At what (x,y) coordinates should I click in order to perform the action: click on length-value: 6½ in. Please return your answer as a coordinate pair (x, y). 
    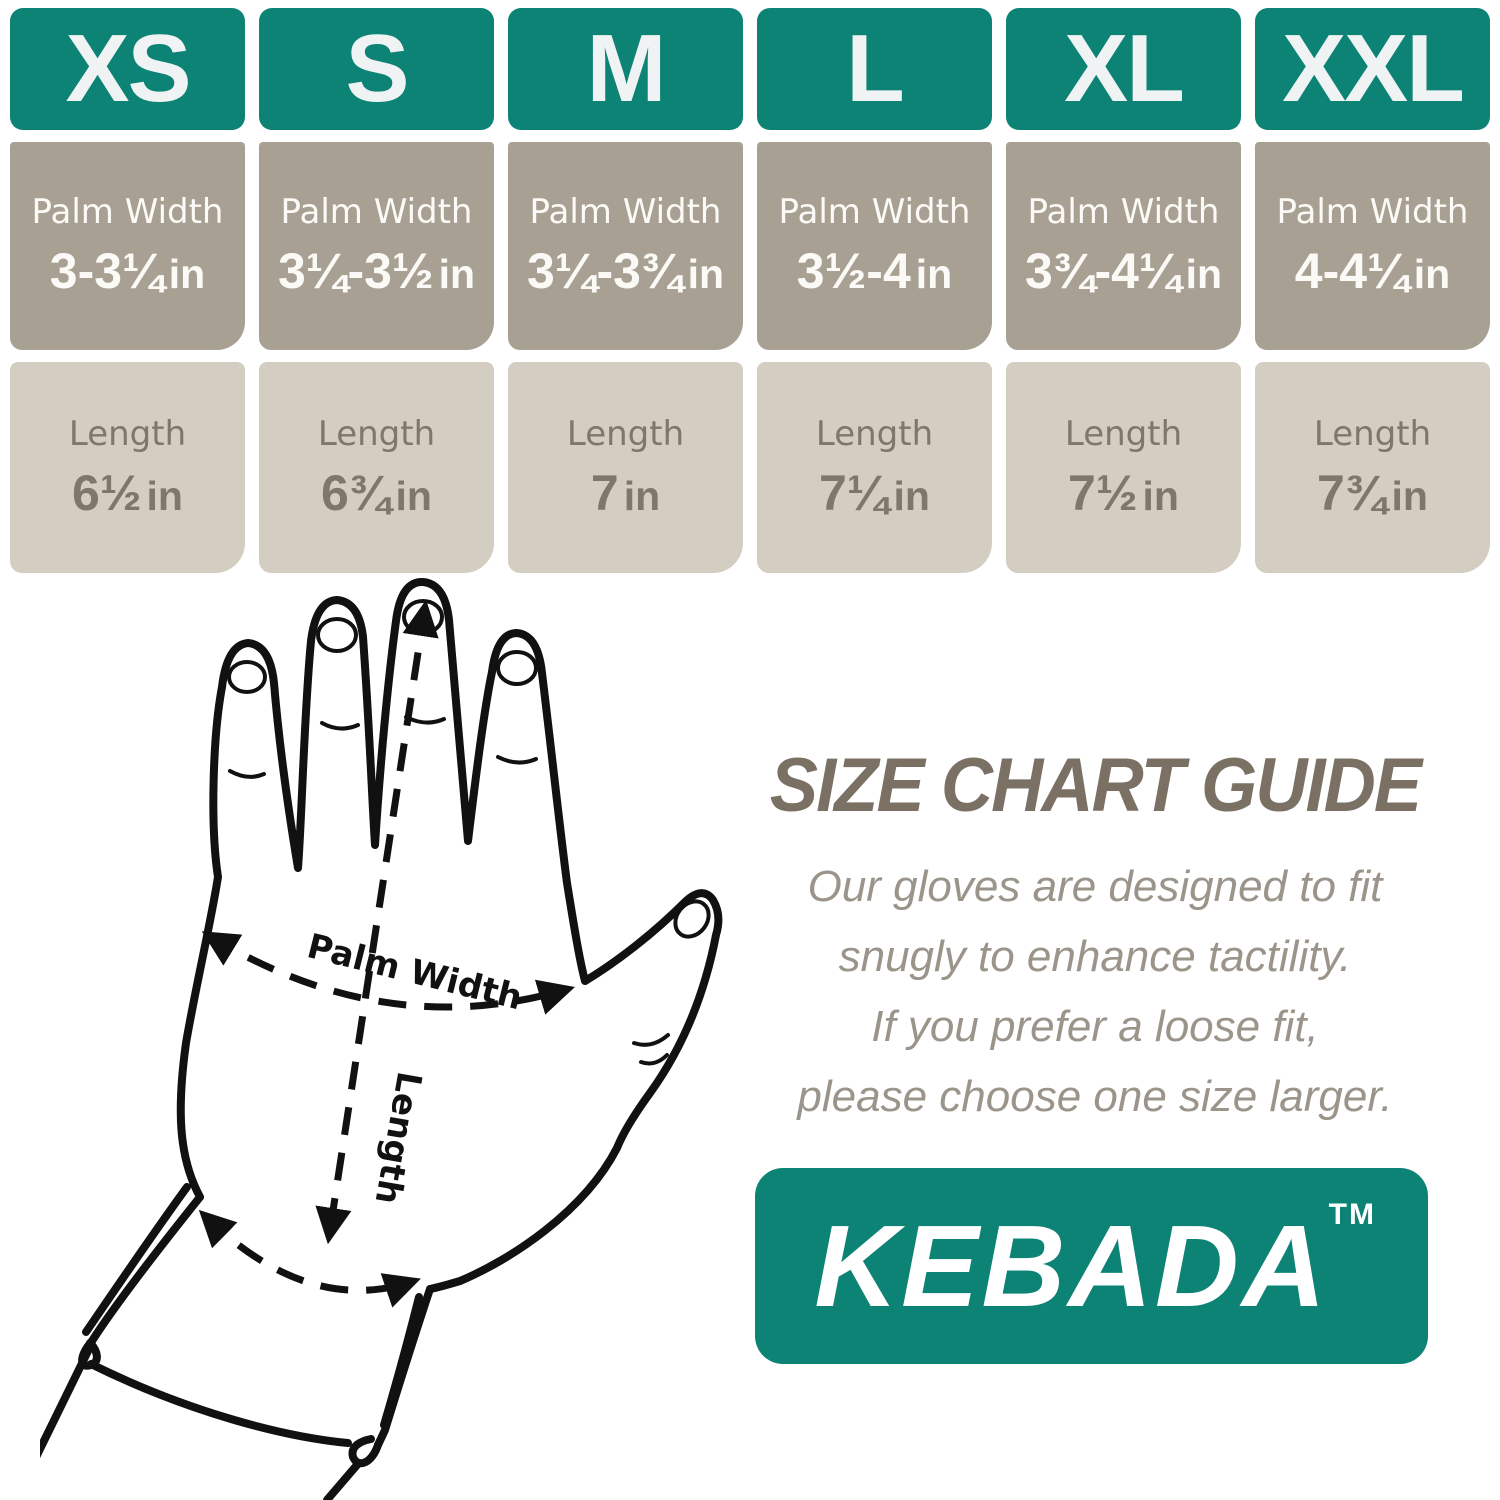
    Looking at the image, I should click on (127, 493).